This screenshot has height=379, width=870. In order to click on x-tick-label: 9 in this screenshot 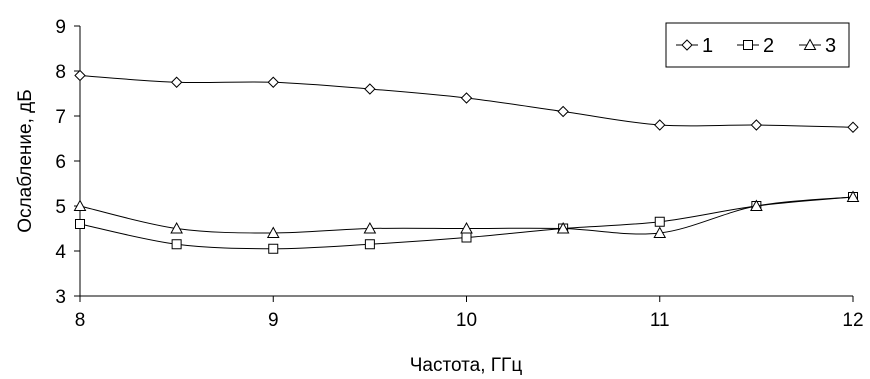, I will do `click(273, 320)`.